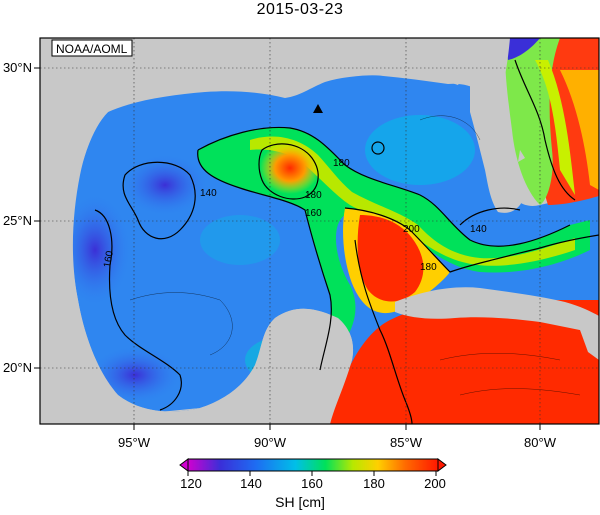  Describe the element at coordinates (290, 168) in the screenshot. I see `hot-spot-eddy` at that location.